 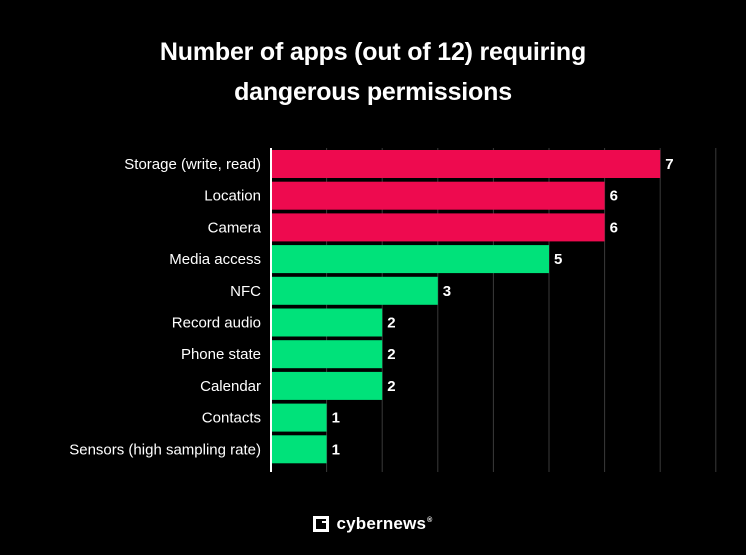 I want to click on chart-title-line-1: Number of apps (out of 12) requiring, so click(x=373, y=52).